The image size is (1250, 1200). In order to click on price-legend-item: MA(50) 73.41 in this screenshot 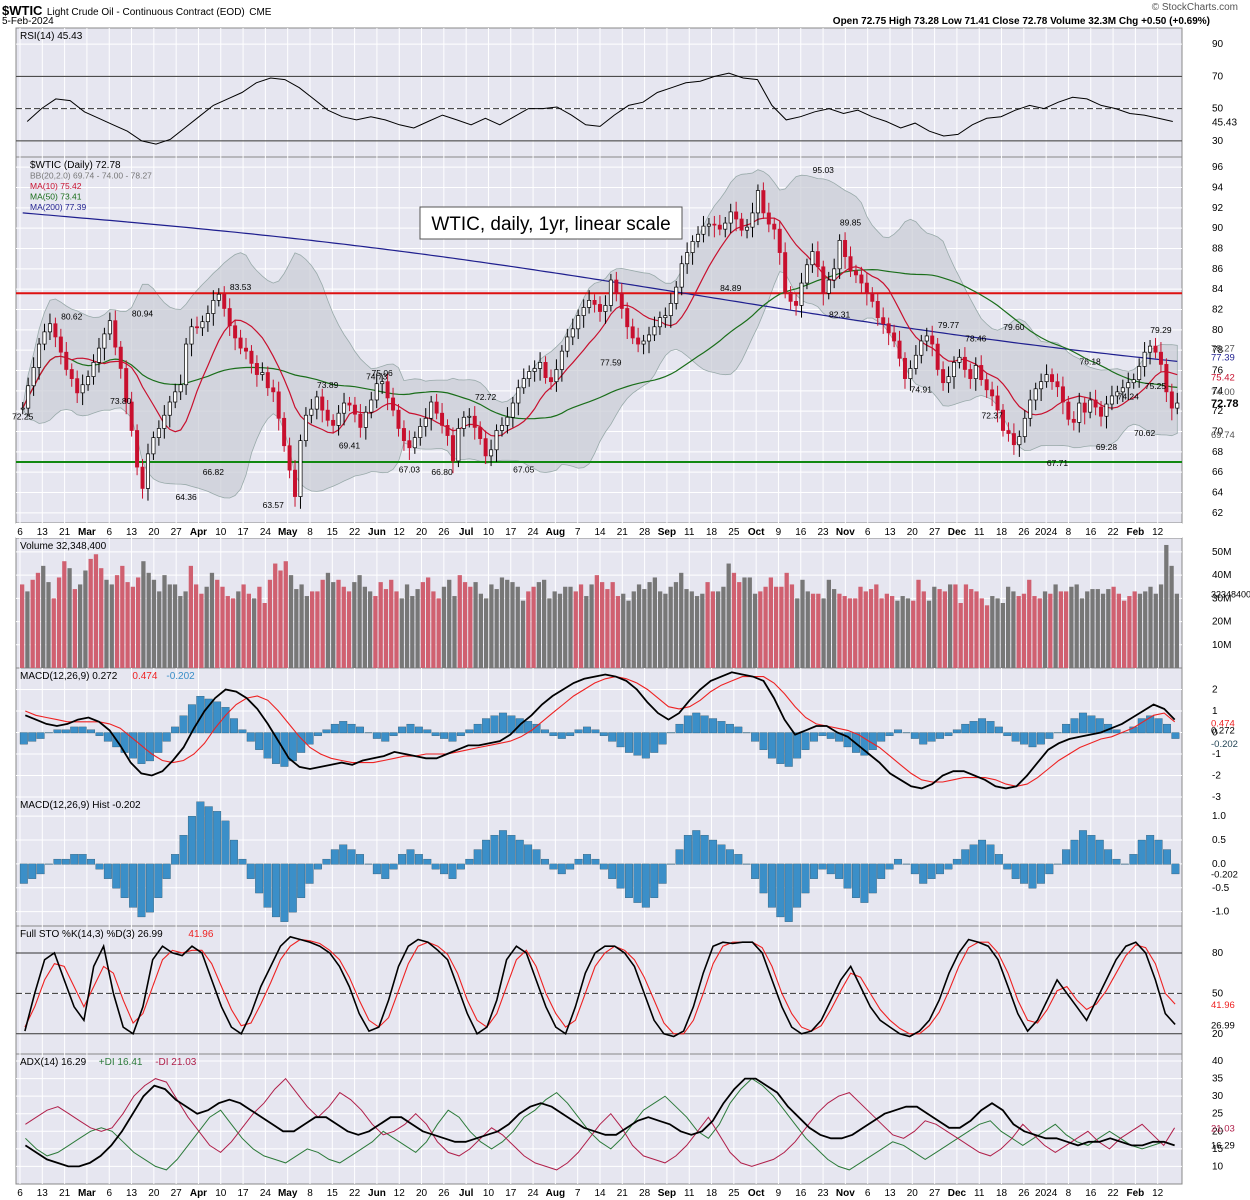, I will do `click(56, 197)`.